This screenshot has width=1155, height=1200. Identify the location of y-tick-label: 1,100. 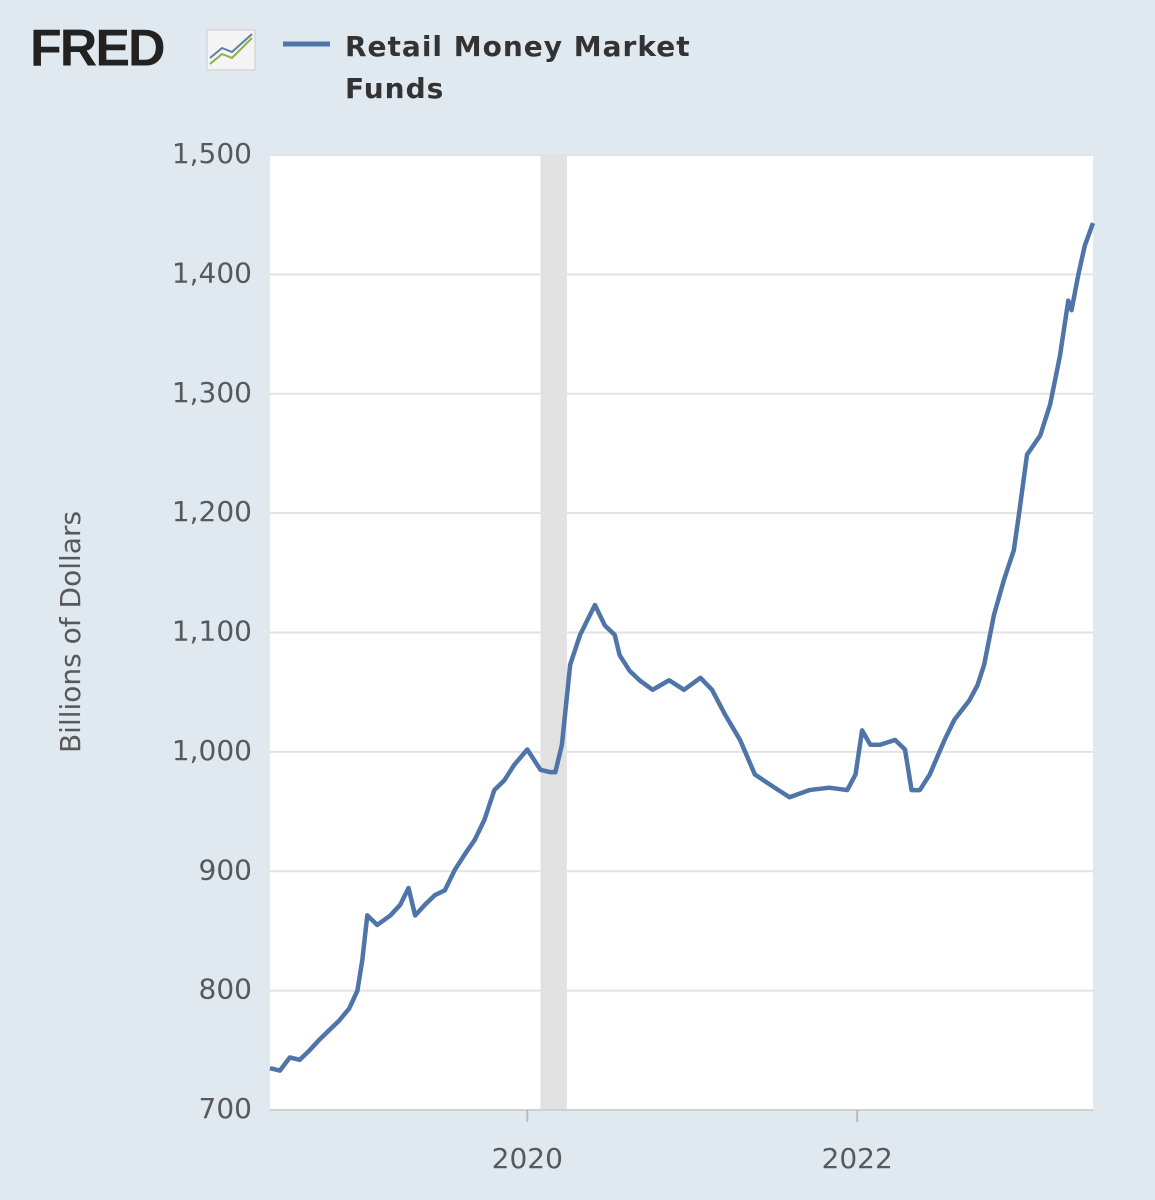
(212, 631).